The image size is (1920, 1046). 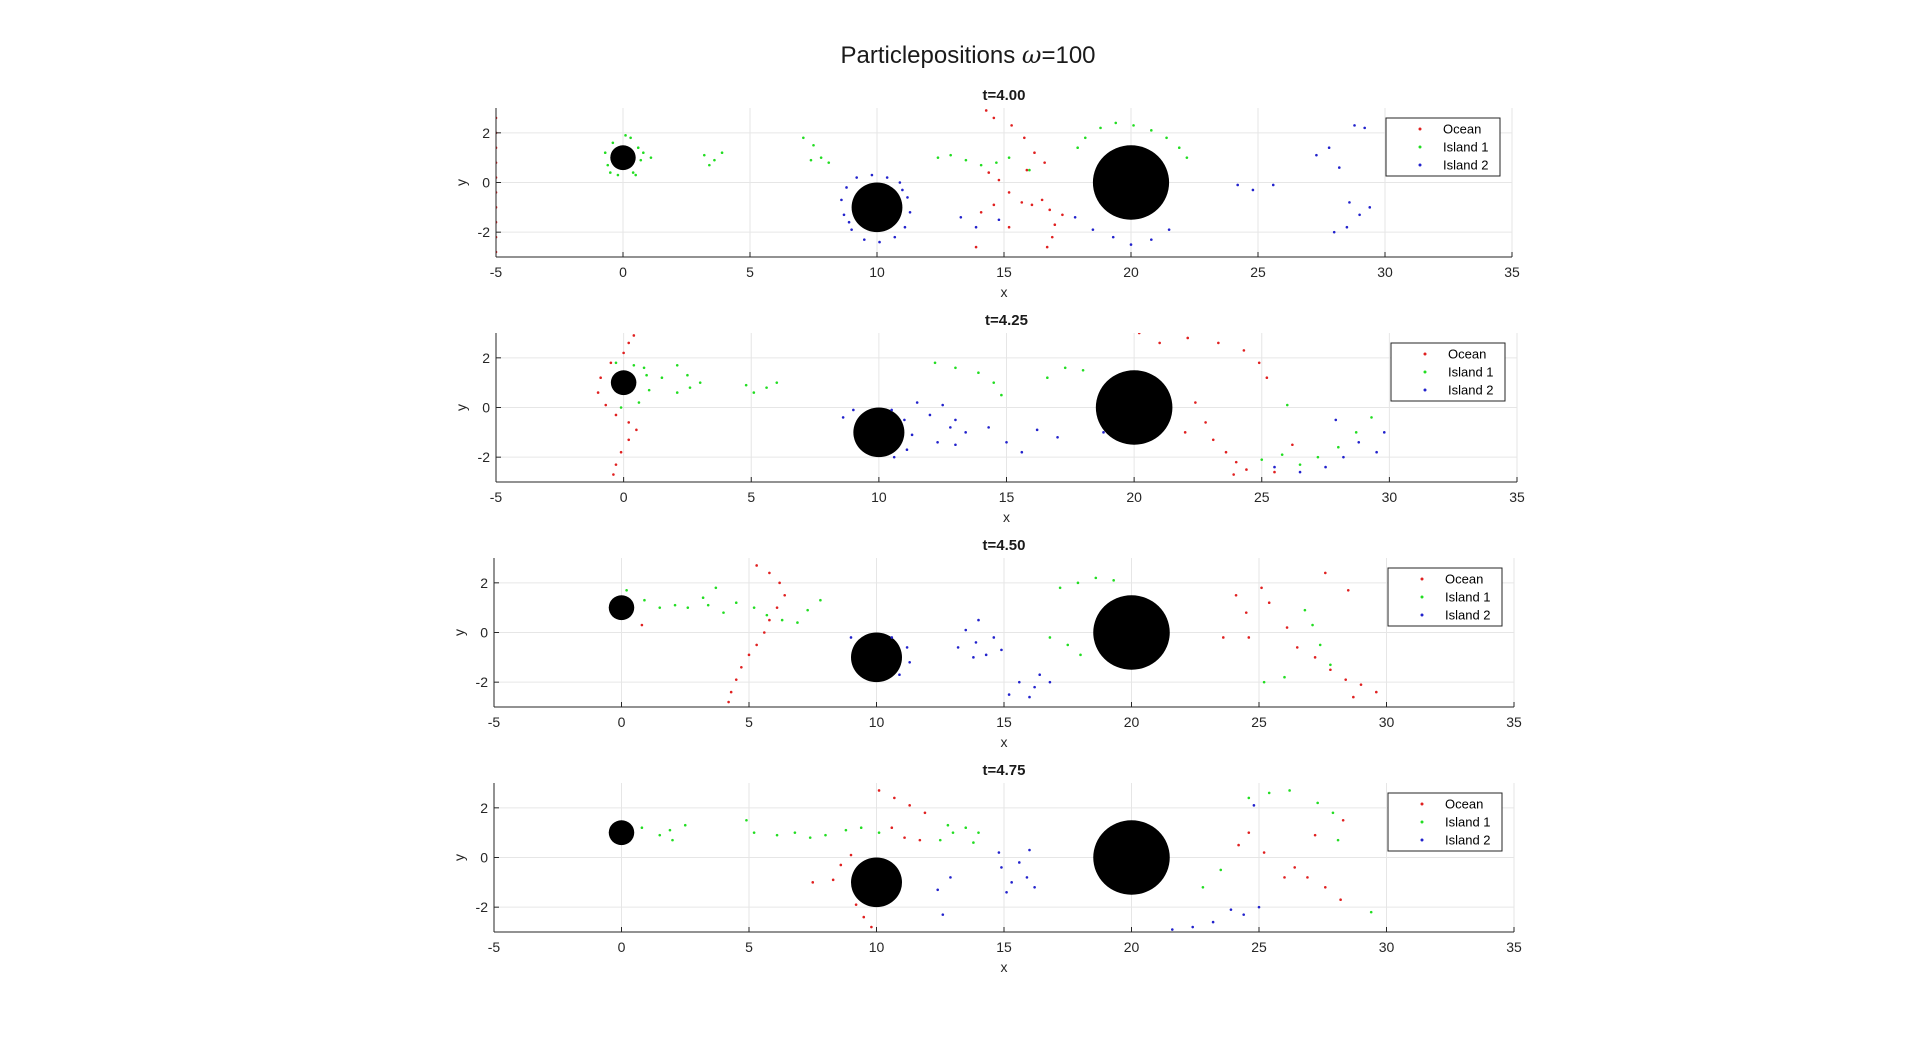 I want to click on subplot-title: t=4.75, so click(x=1004, y=770).